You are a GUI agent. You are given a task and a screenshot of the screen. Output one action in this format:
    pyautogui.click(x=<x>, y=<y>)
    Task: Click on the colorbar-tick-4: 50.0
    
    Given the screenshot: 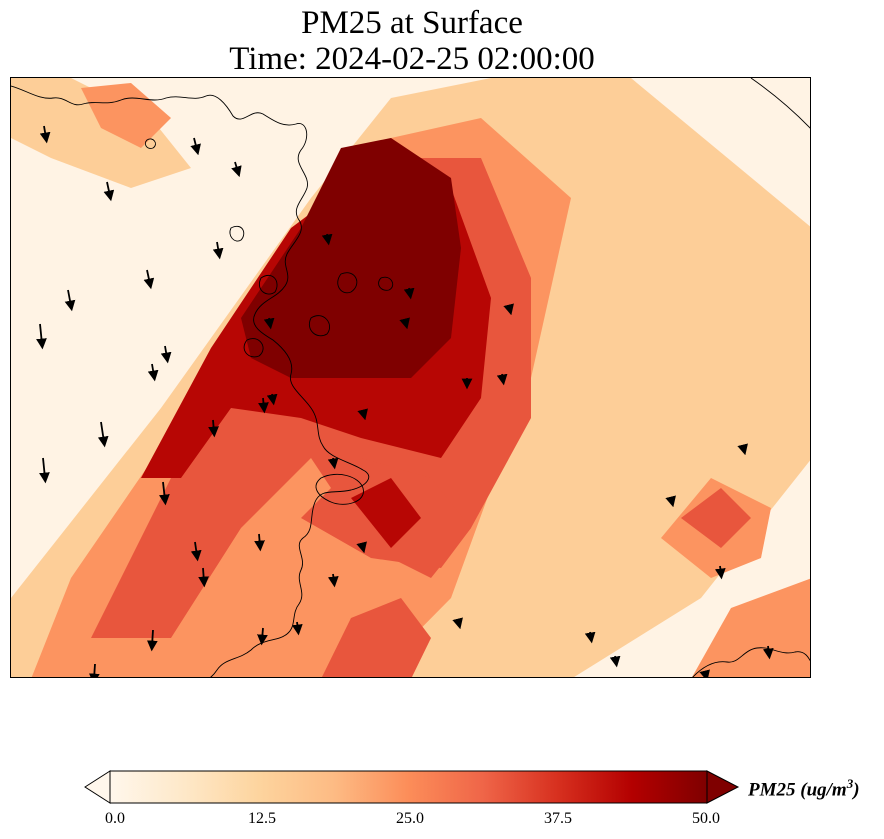 What is the action you would take?
    pyautogui.click(x=706, y=818)
    